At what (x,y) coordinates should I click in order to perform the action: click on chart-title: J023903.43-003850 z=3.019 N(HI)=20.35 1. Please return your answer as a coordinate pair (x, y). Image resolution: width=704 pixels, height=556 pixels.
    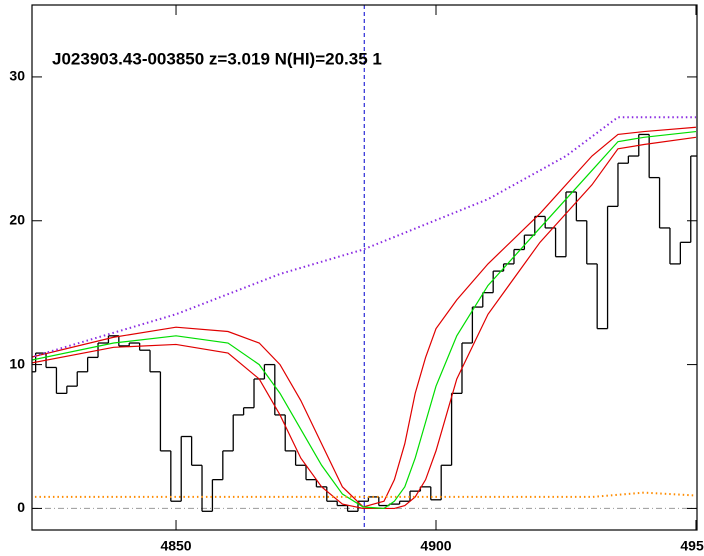
    Looking at the image, I should click on (217, 58).